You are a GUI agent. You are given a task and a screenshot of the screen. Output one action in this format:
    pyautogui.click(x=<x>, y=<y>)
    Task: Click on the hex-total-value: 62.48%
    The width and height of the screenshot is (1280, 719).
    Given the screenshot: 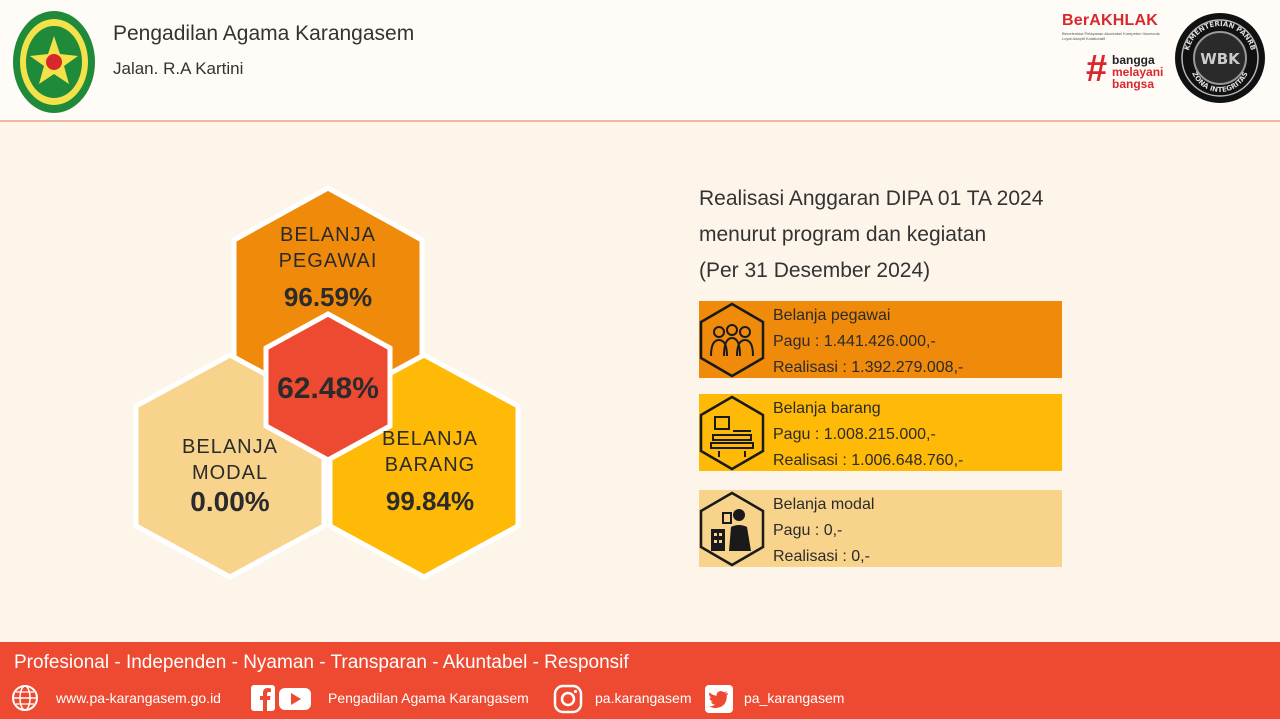 What is the action you would take?
    pyautogui.click(x=328, y=388)
    